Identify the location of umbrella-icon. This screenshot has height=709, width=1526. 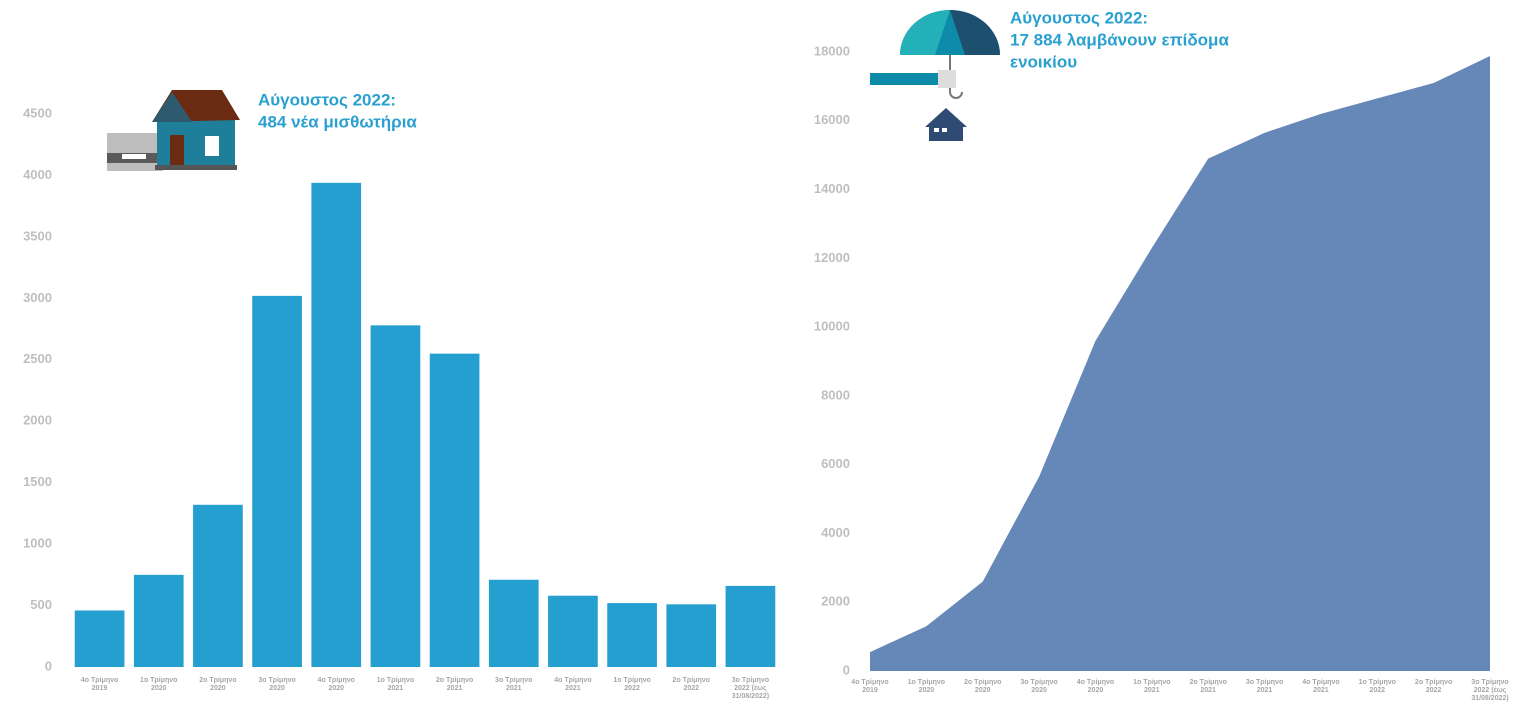
(935, 75).